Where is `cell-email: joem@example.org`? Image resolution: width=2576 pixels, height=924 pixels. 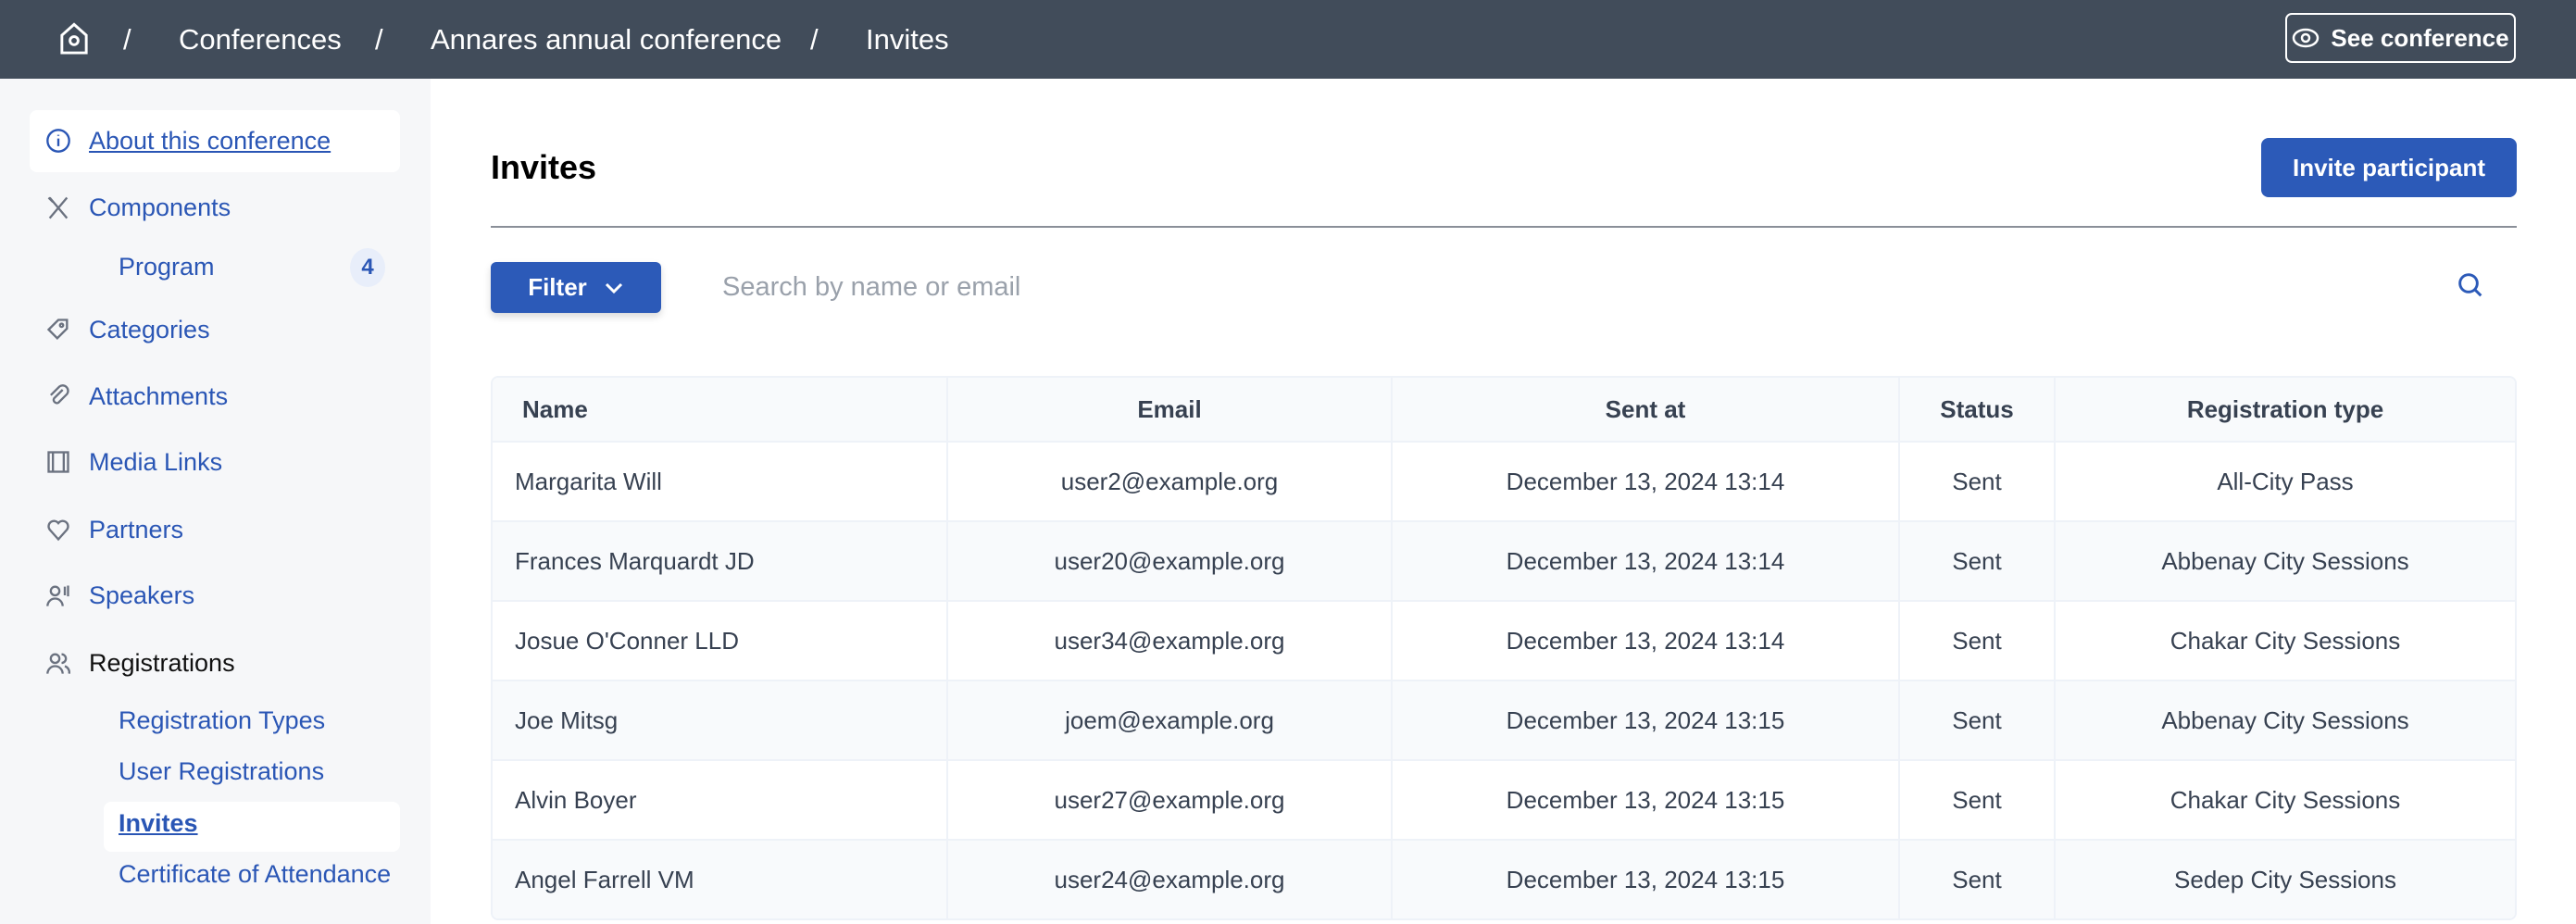
cell-email: joem@example.org is located at coordinates (1168, 720).